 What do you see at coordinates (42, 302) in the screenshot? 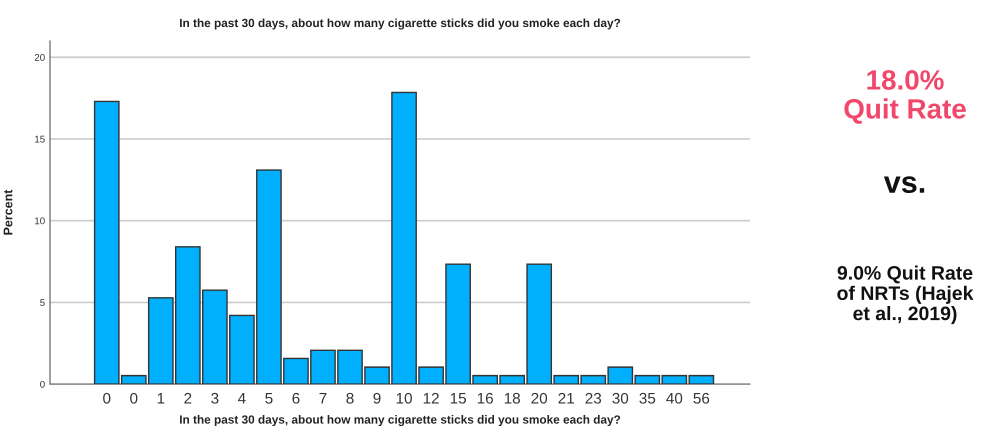
I see `y-tick-label: 5` at bounding box center [42, 302].